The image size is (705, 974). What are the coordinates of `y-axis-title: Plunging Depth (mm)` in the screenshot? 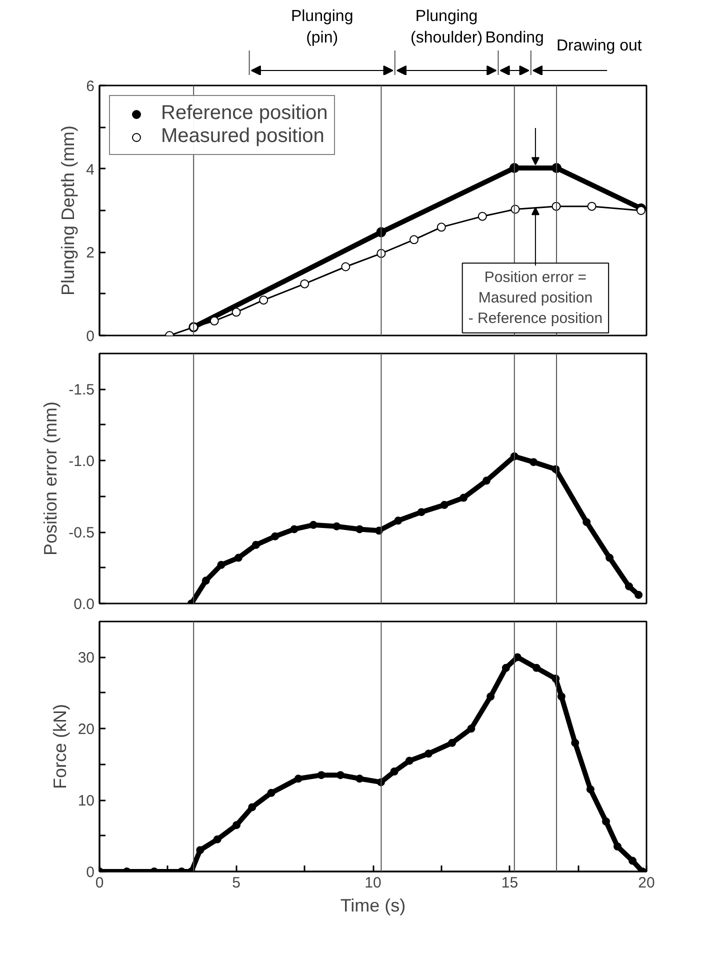 It's located at (68, 210).